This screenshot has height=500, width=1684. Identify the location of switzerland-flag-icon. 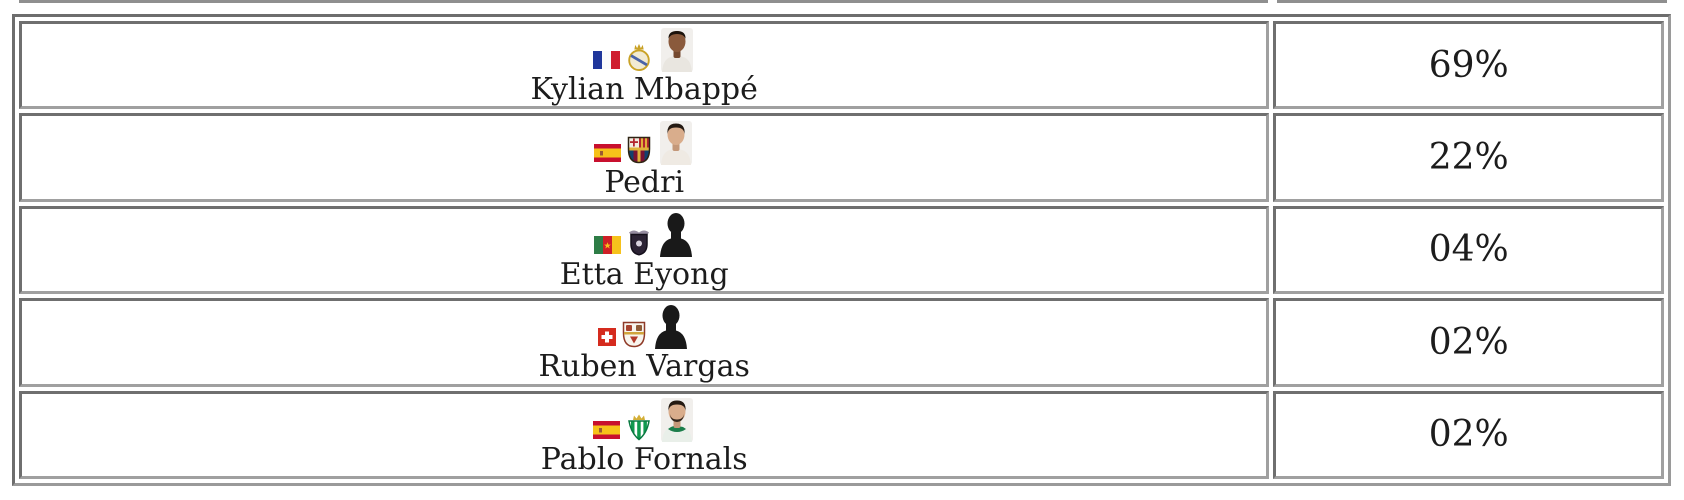
(607, 337).